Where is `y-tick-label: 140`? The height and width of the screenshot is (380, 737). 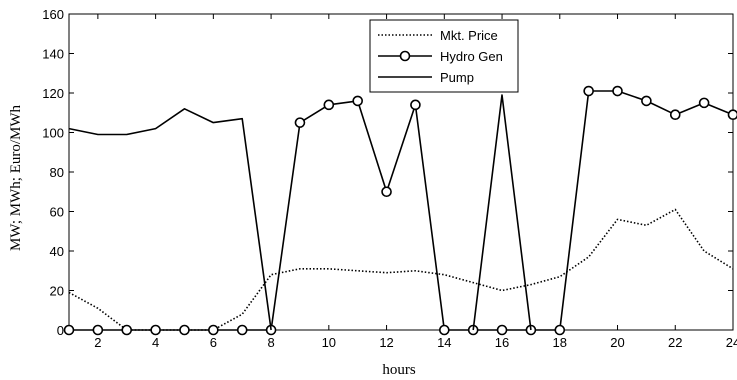
y-tick-label: 140 is located at coordinates (53, 54).